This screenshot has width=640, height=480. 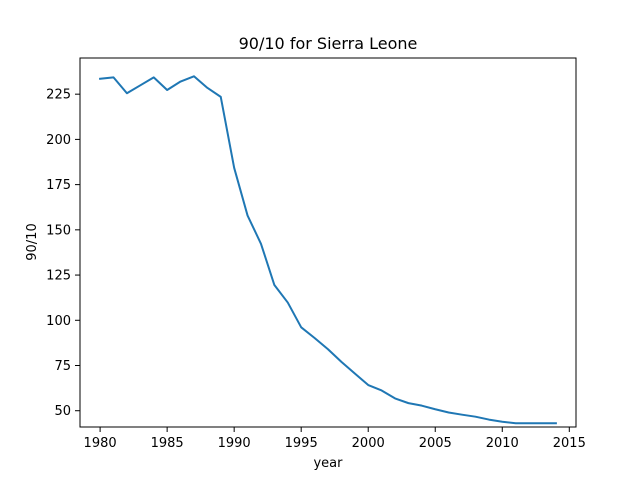 What do you see at coordinates (328, 43) in the screenshot?
I see `chart-title: 90/10 for Sierra Leone` at bounding box center [328, 43].